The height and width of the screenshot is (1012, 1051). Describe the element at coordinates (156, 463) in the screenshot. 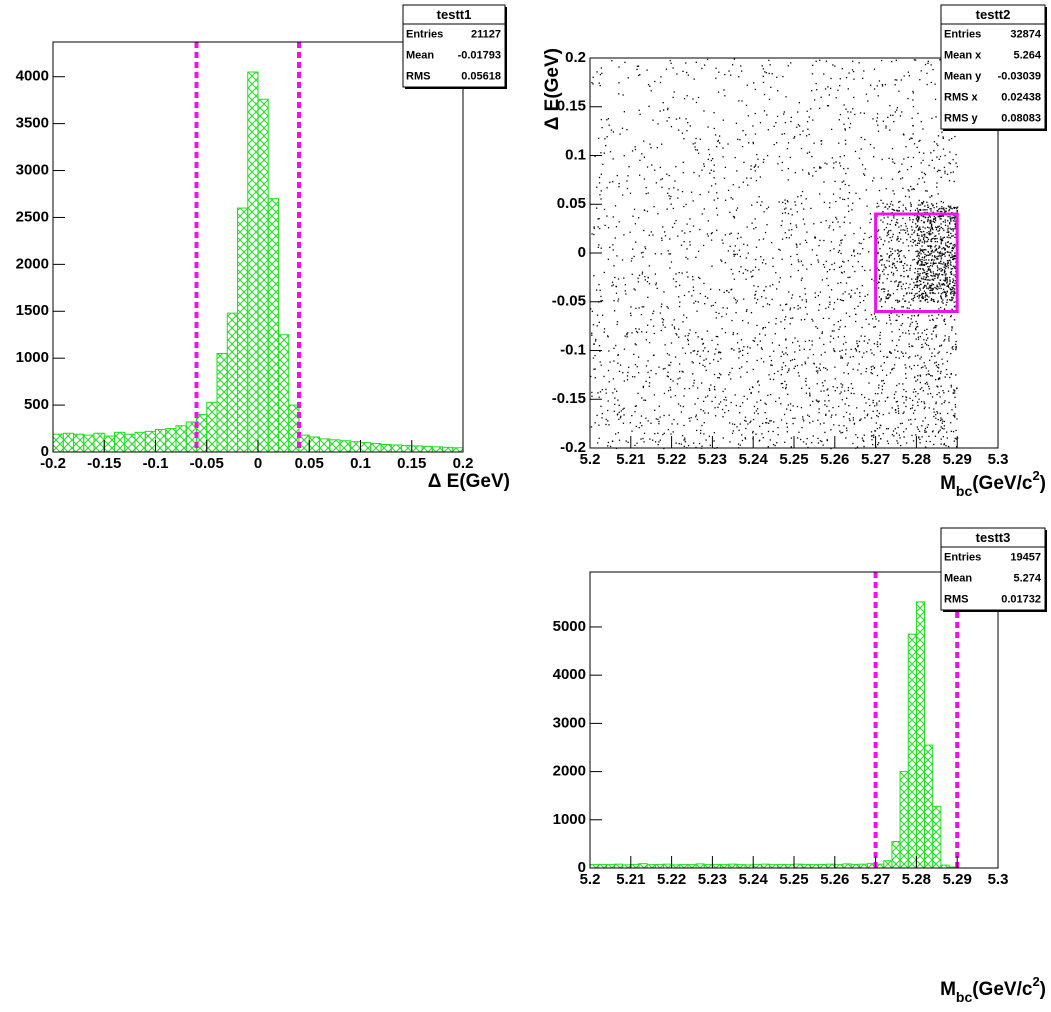

I see `x-tick-label: -0.1` at that location.